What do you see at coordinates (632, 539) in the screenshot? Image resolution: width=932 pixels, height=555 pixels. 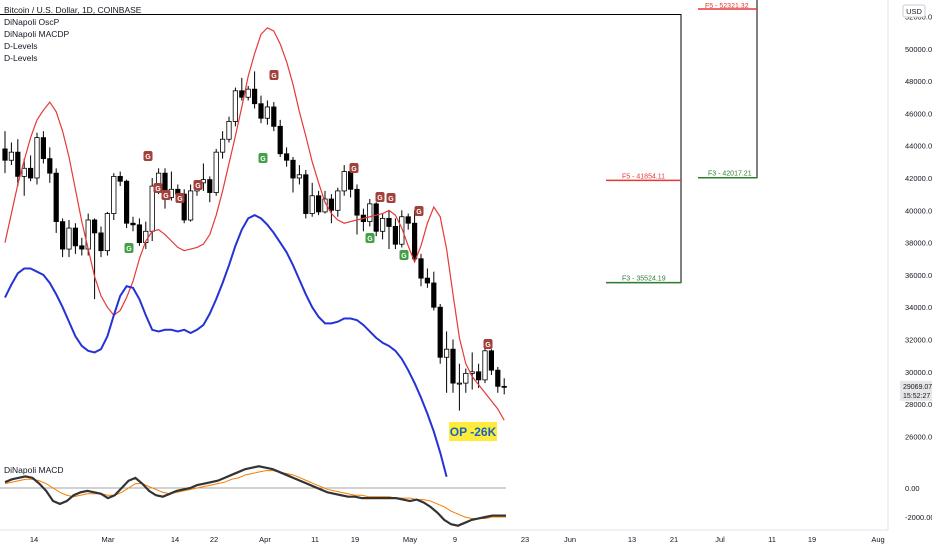 I see `time-tick-label: 13` at bounding box center [632, 539].